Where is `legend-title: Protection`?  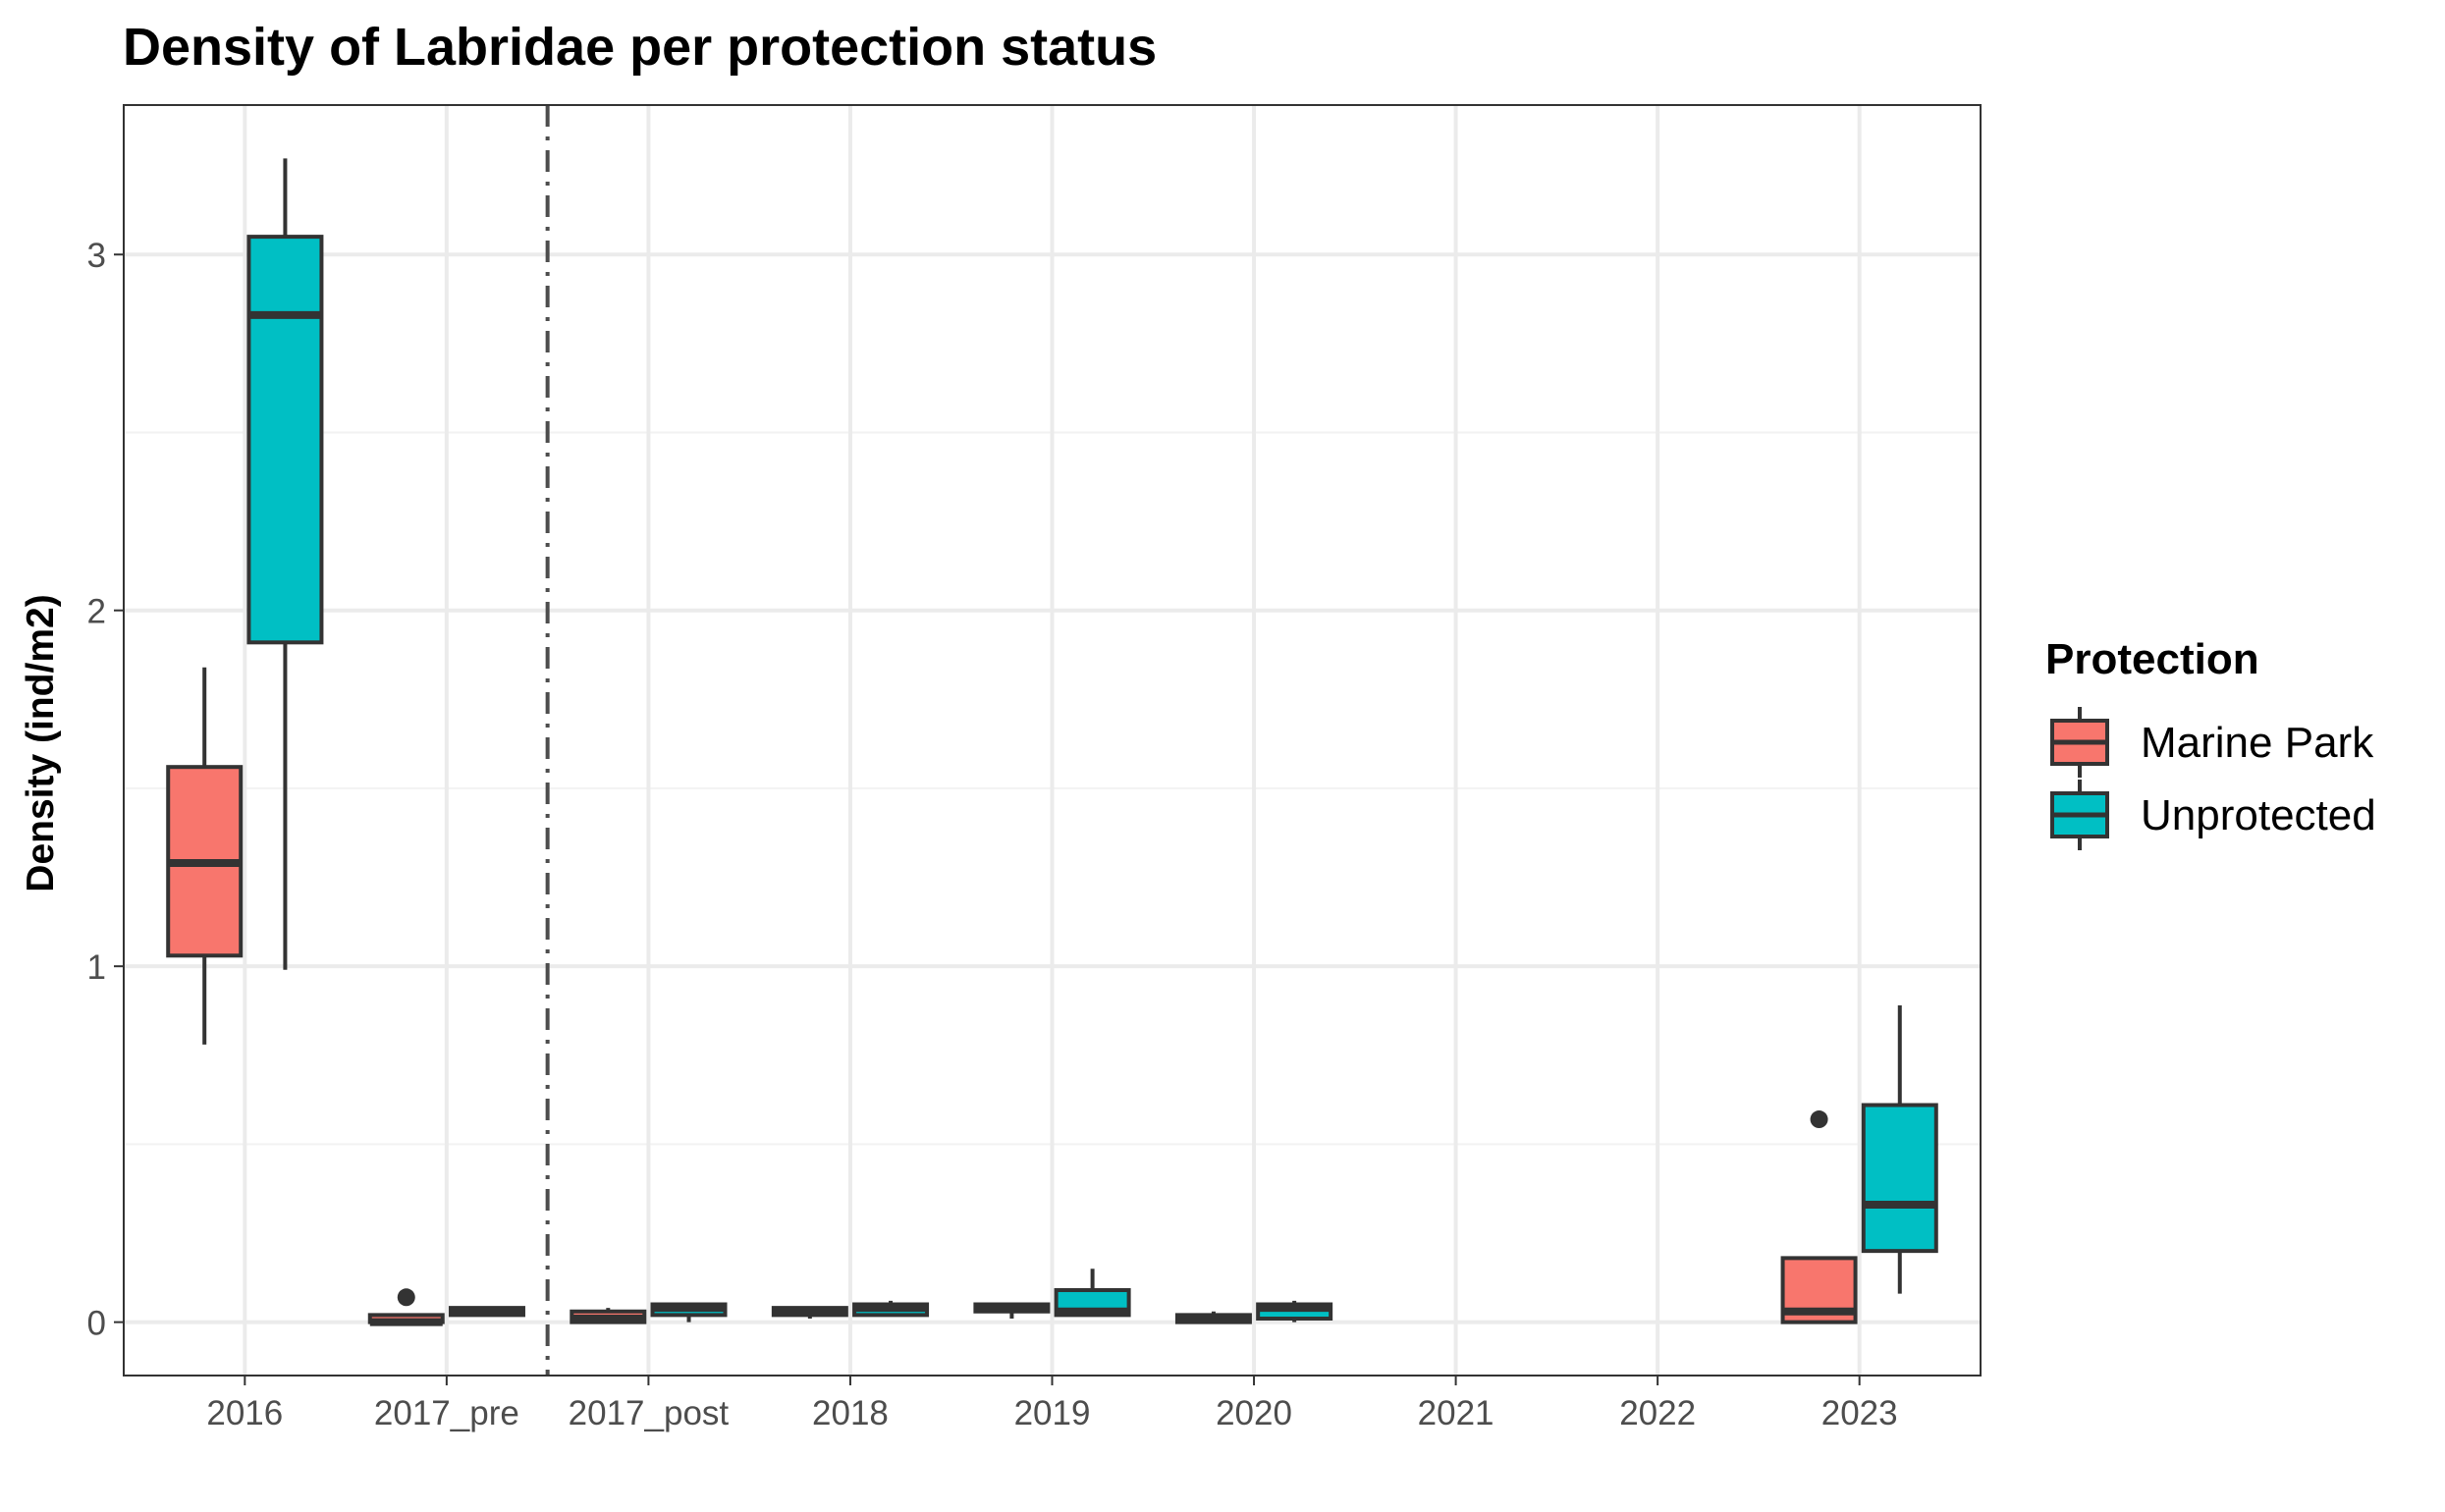
legend-title: Protection is located at coordinates (2152, 659).